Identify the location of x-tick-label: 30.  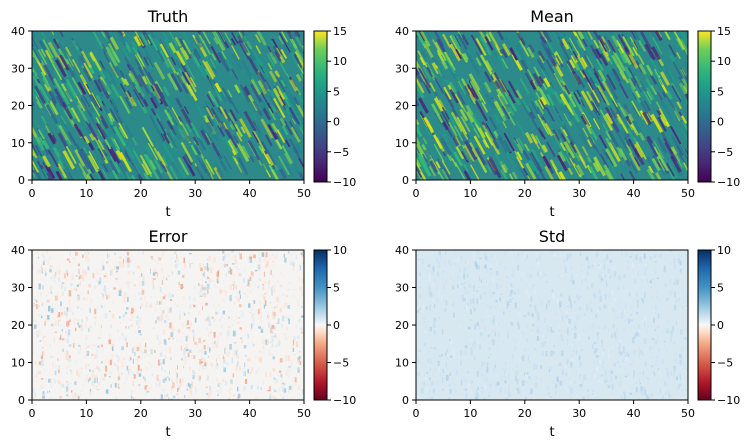
(579, 413).